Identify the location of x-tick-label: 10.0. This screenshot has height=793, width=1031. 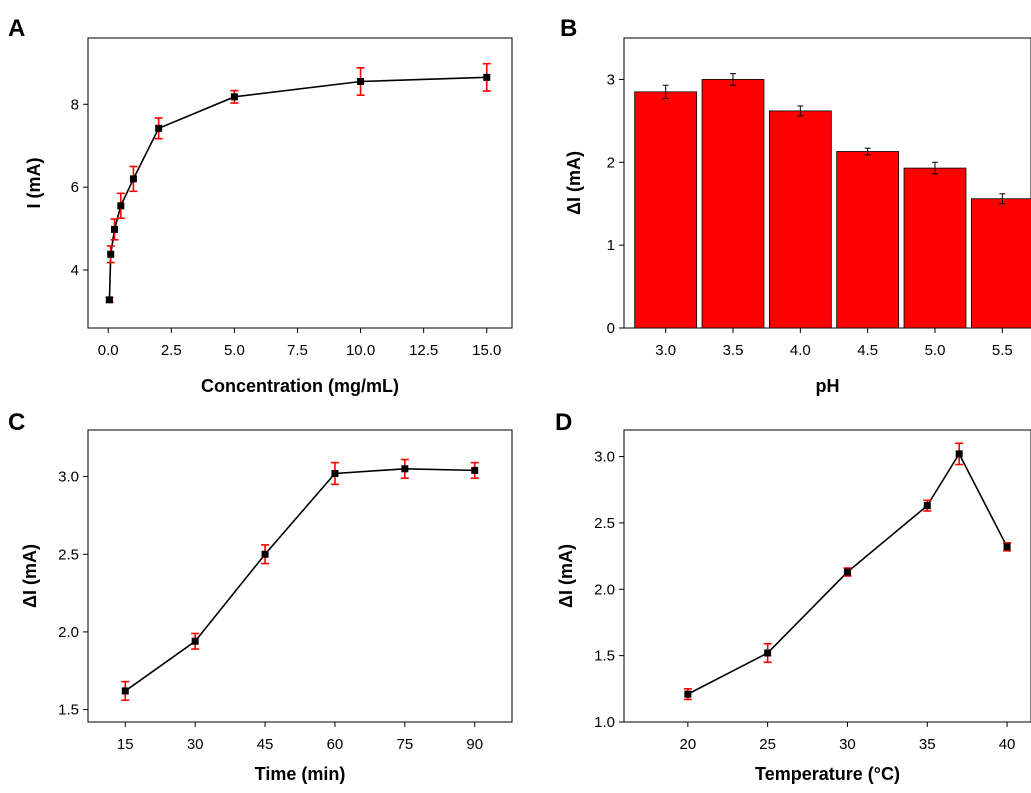
(360, 350).